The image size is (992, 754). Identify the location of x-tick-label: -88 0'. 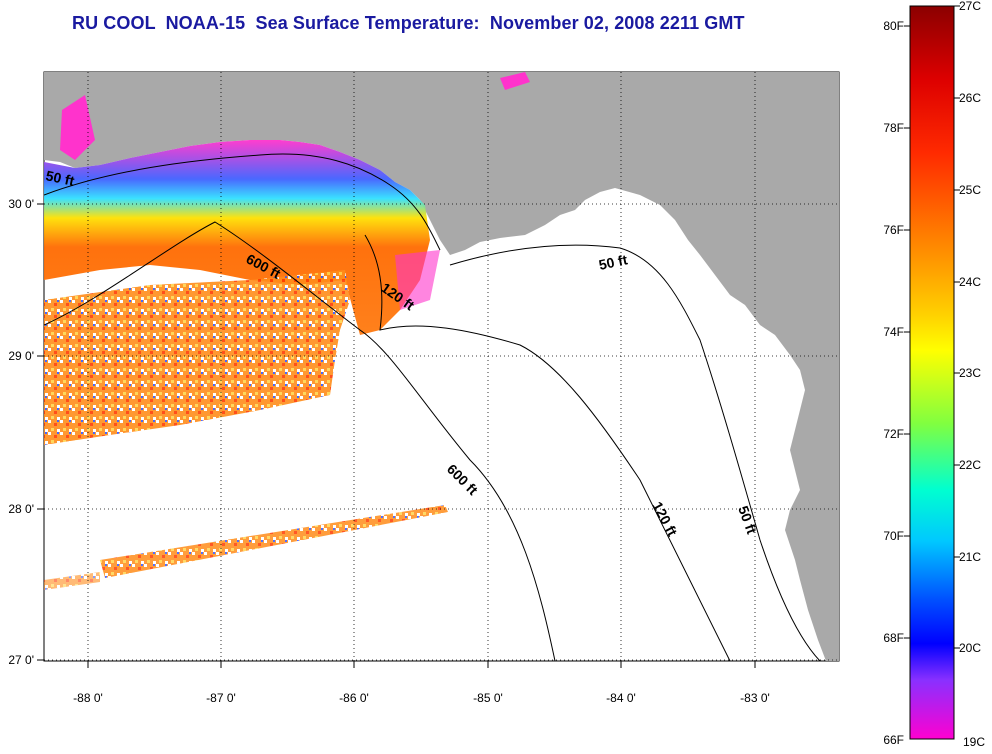
(88, 698).